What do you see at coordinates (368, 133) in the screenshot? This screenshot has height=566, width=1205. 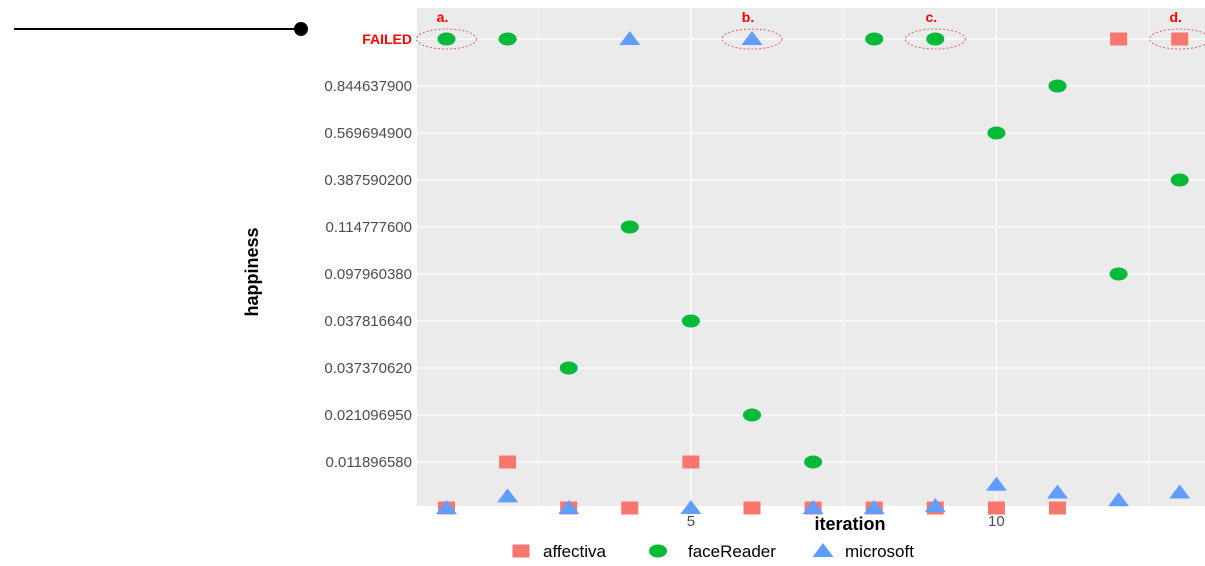 I see `y-tick-label: 0.569694900` at bounding box center [368, 133].